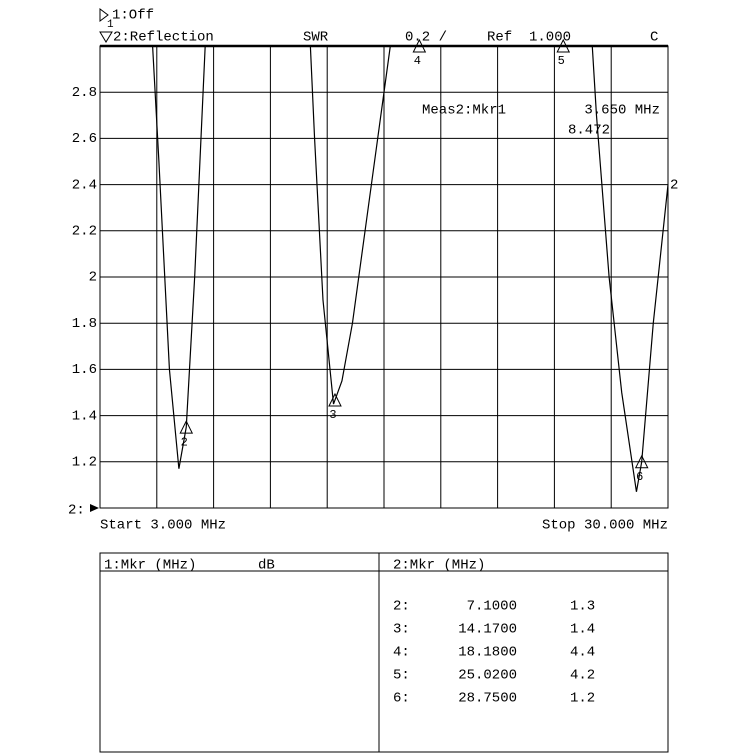 Image resolution: width=754 pixels, height=754 pixels. Describe the element at coordinates (582, 653) in the screenshot. I see `row-value: 4.4` at that location.